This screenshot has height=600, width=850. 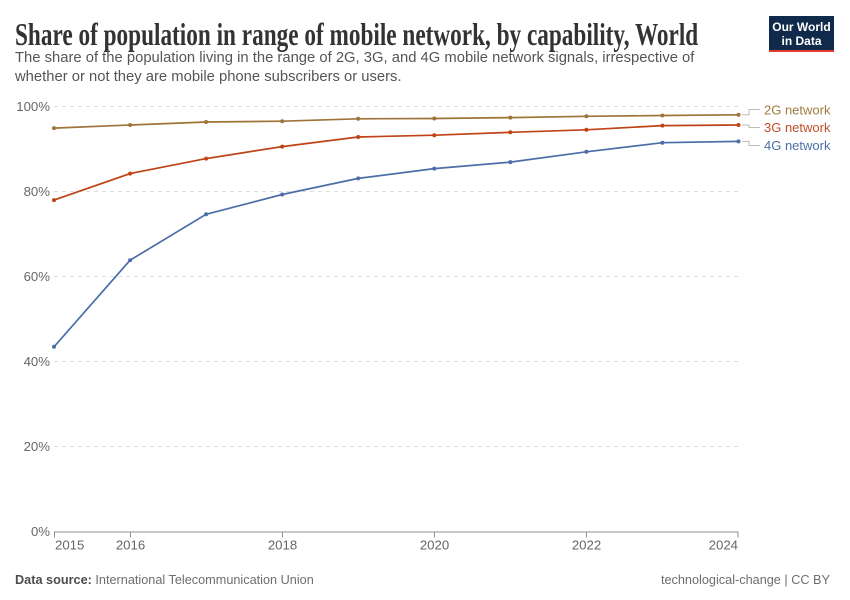 What do you see at coordinates (797, 110) in the screenshot?
I see `svg-text: 2G network` at bounding box center [797, 110].